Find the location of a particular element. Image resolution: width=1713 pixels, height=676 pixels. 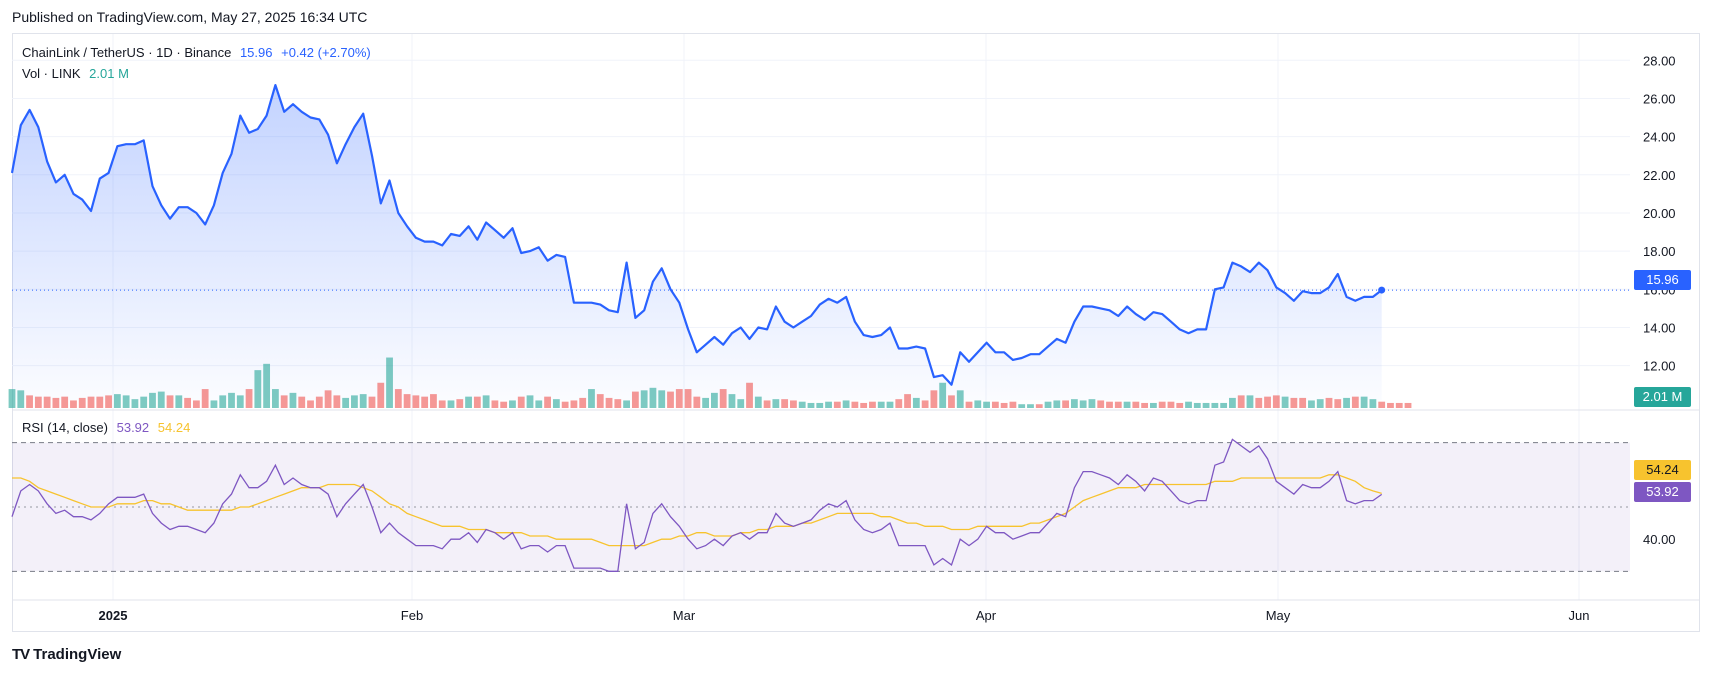

price-tick-label: 22.00 is located at coordinates (1659, 175).